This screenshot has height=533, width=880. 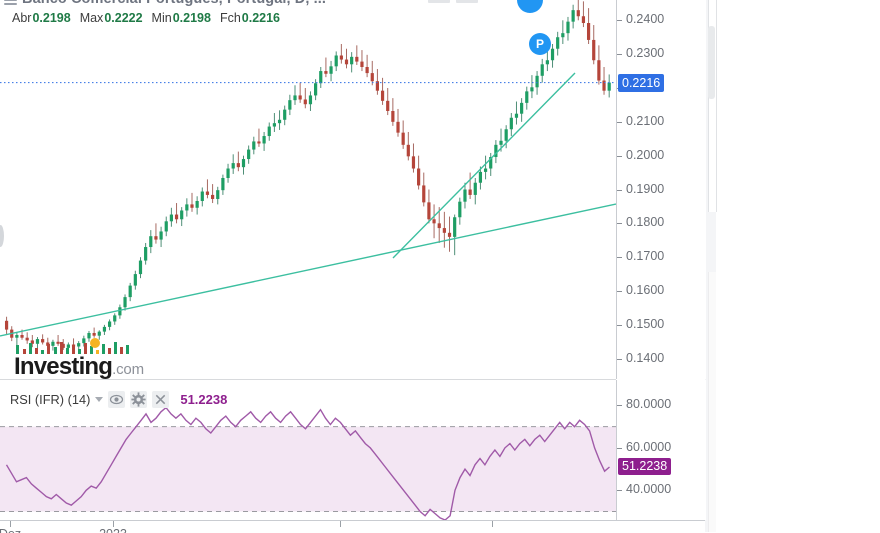 What do you see at coordinates (10, 2) in the screenshot?
I see `hamburger-icon` at bounding box center [10, 2].